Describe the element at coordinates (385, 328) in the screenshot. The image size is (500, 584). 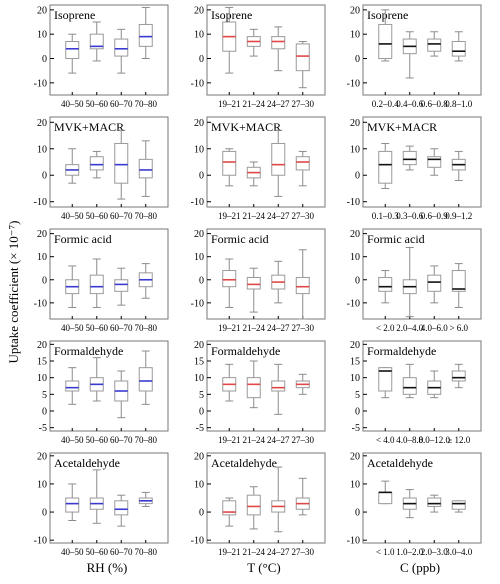
I see `x-tick-label: < 2.0` at that location.